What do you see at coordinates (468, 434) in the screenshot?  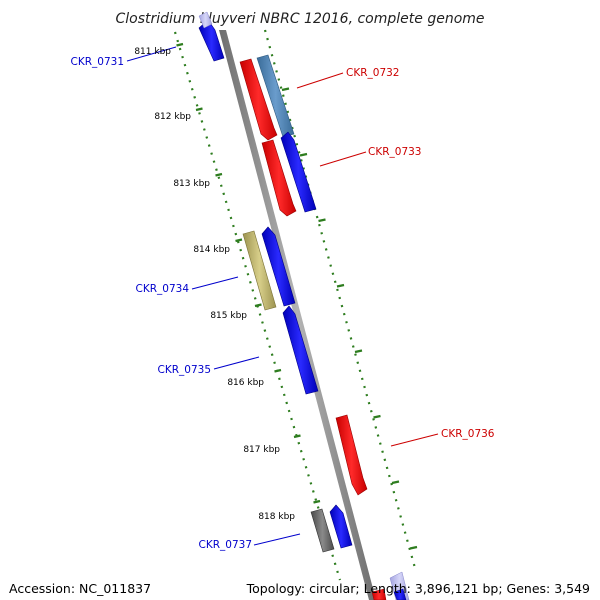 I see `gene-label: CKR_0736` at bounding box center [468, 434].